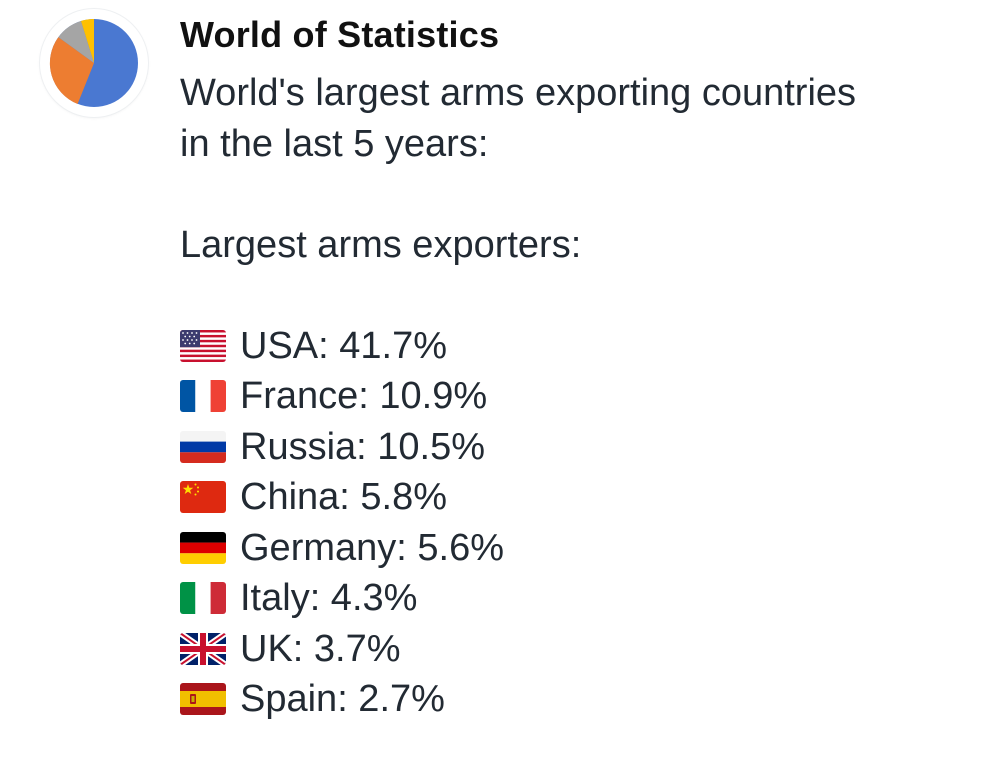  Describe the element at coordinates (363, 446) in the screenshot. I see `list-item-text: Russia: 10.5%` at that location.